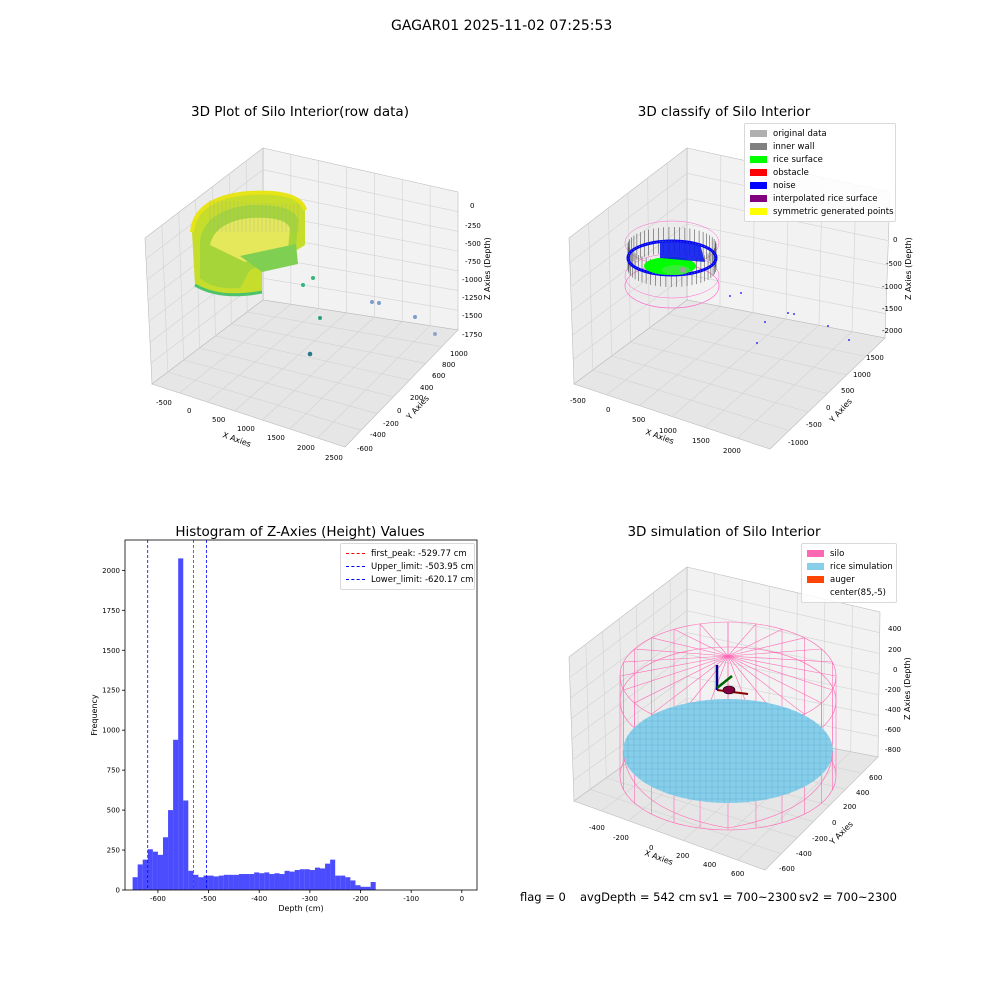 Image resolution: width=1000 pixels, height=1000 pixels. I want to click on legend-entry: auger, so click(849, 579).